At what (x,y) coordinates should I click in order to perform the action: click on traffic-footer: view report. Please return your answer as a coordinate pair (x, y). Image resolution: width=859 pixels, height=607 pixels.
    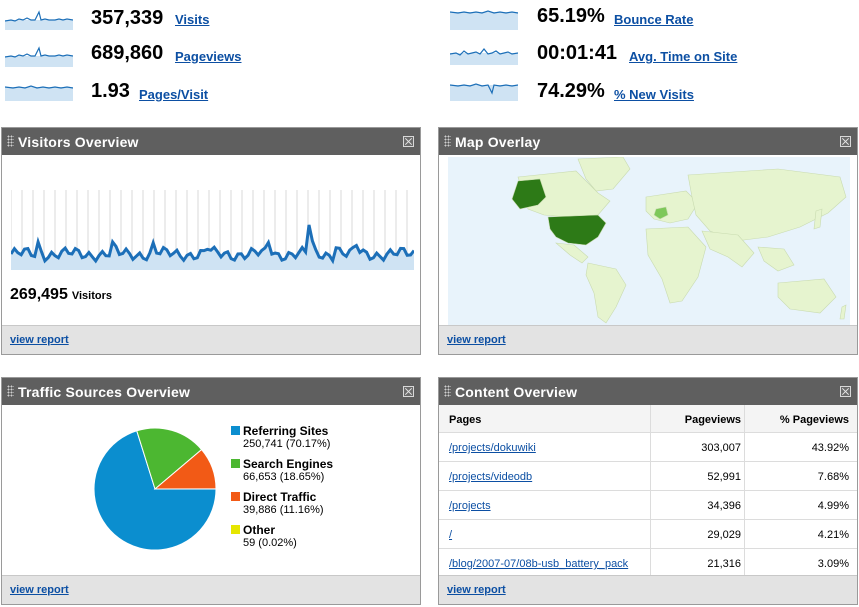
    Looking at the image, I should click on (211, 589).